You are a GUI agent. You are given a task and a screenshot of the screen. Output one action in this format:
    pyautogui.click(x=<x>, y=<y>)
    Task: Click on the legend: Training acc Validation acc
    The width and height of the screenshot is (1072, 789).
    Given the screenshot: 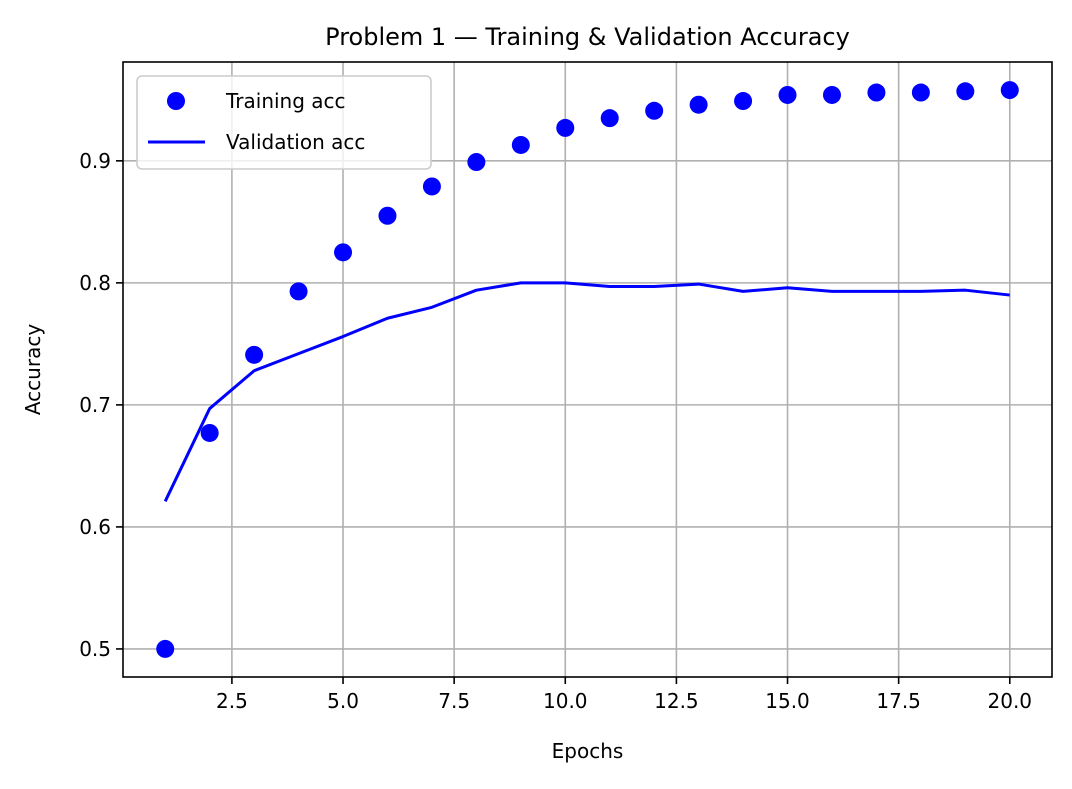 What is the action you would take?
    pyautogui.click(x=284, y=122)
    